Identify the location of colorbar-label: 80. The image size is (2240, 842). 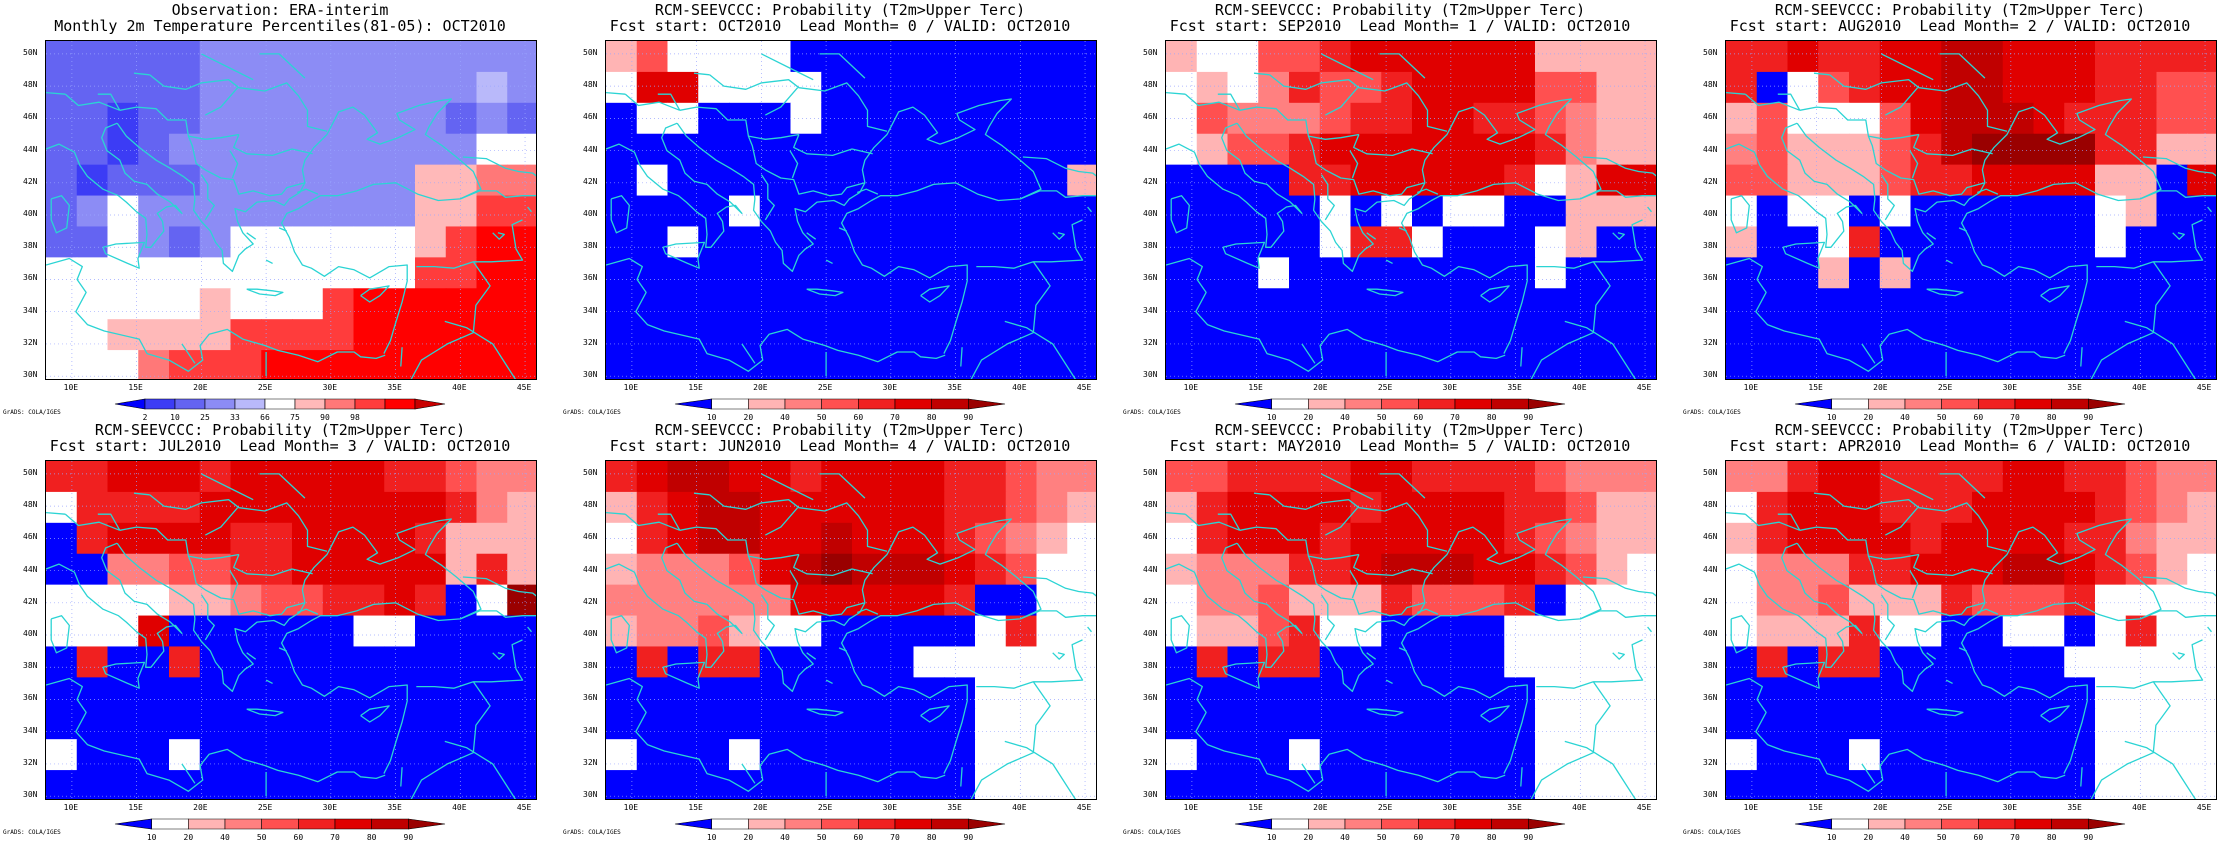
(931, 417).